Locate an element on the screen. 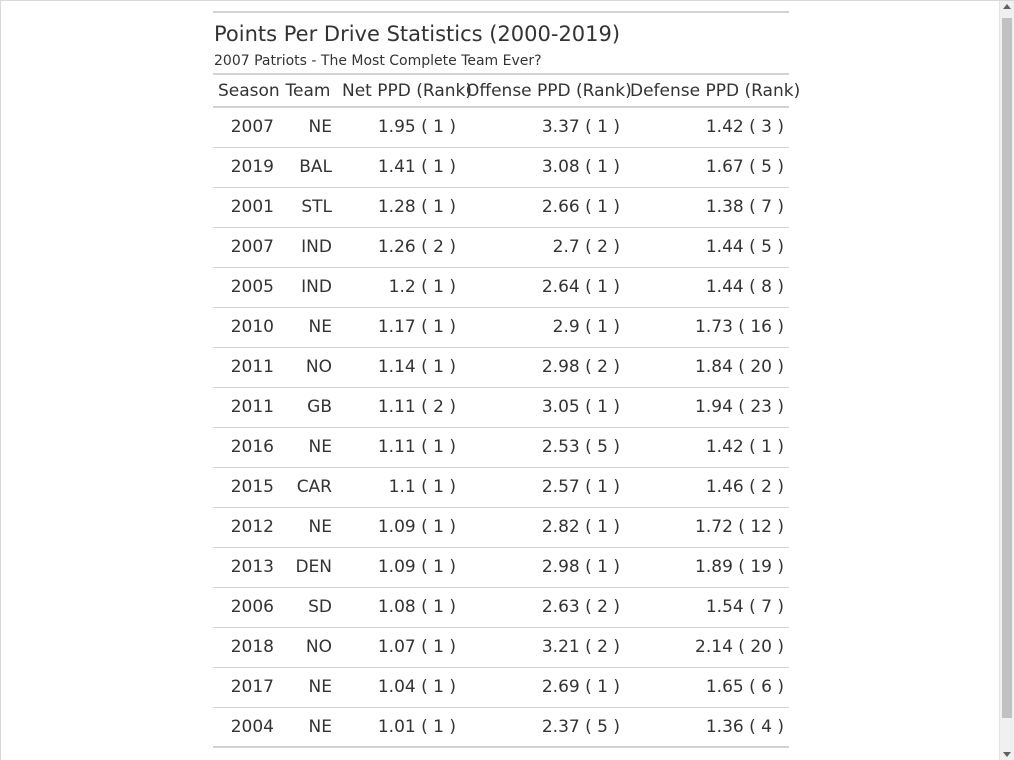 This screenshot has height=760, width=1014. cell-offense-ppd: 2.64 ( 1 ) is located at coordinates (543, 286).